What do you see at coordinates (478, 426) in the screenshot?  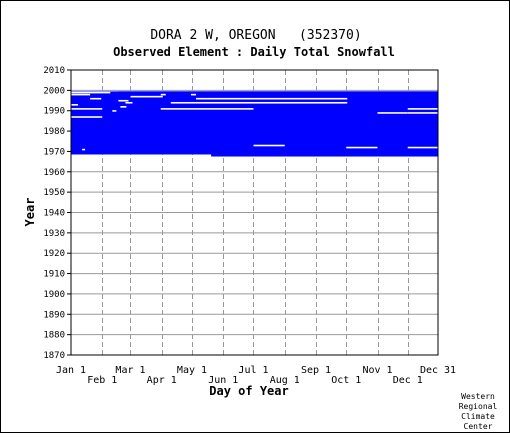 I see `credit-line-4: Center` at bounding box center [478, 426].